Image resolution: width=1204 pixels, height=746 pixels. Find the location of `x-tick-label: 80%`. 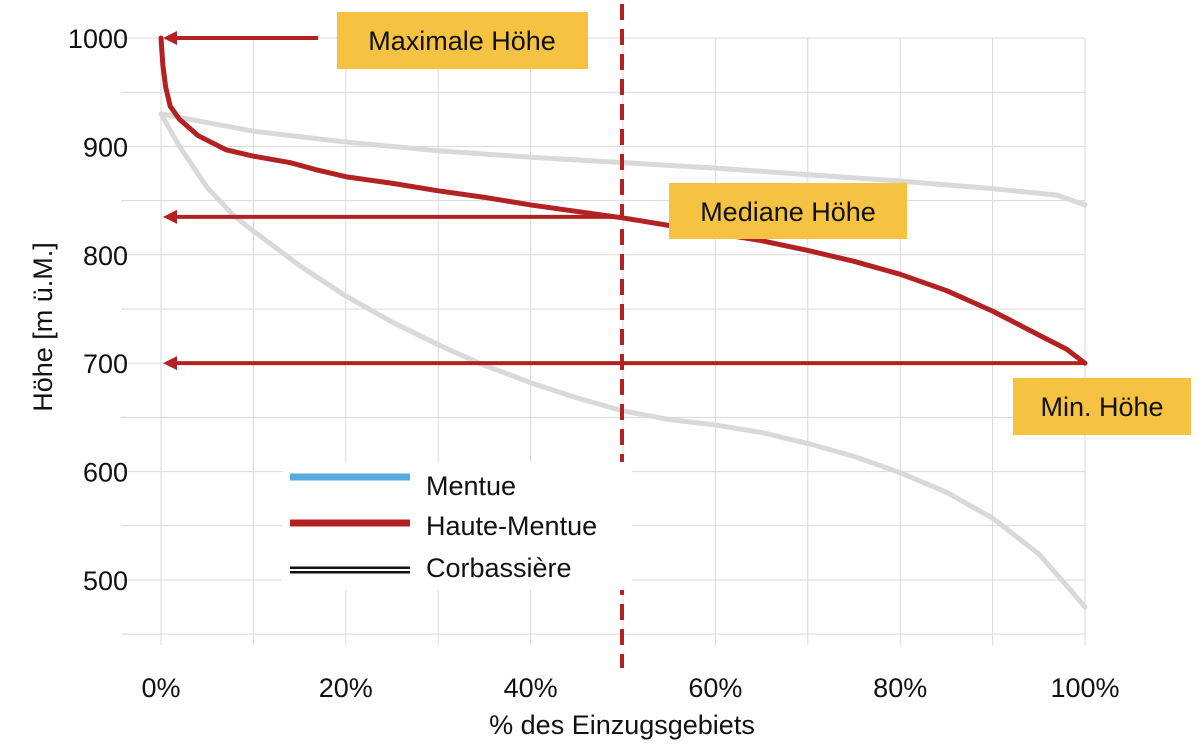

x-tick-label: 80% is located at coordinates (900, 688).